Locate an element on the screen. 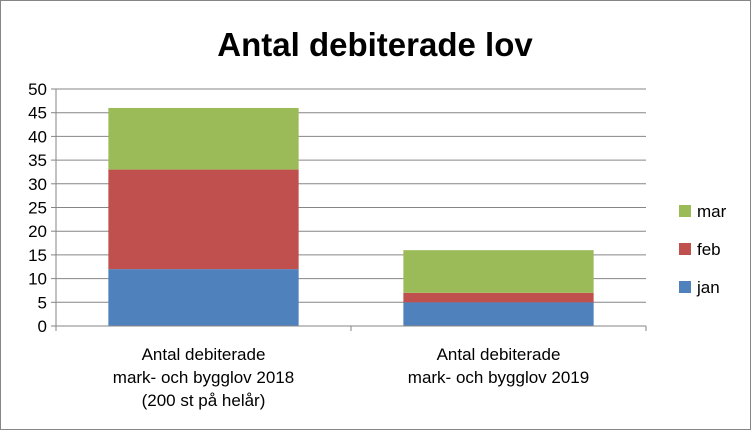  legend: mar feb jan is located at coordinates (703, 249).